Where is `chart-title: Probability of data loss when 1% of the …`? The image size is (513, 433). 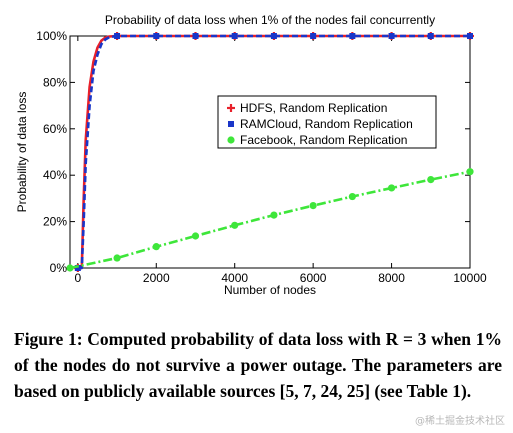
chart-title: Probability of data loss when 1% of the … is located at coordinates (270, 20).